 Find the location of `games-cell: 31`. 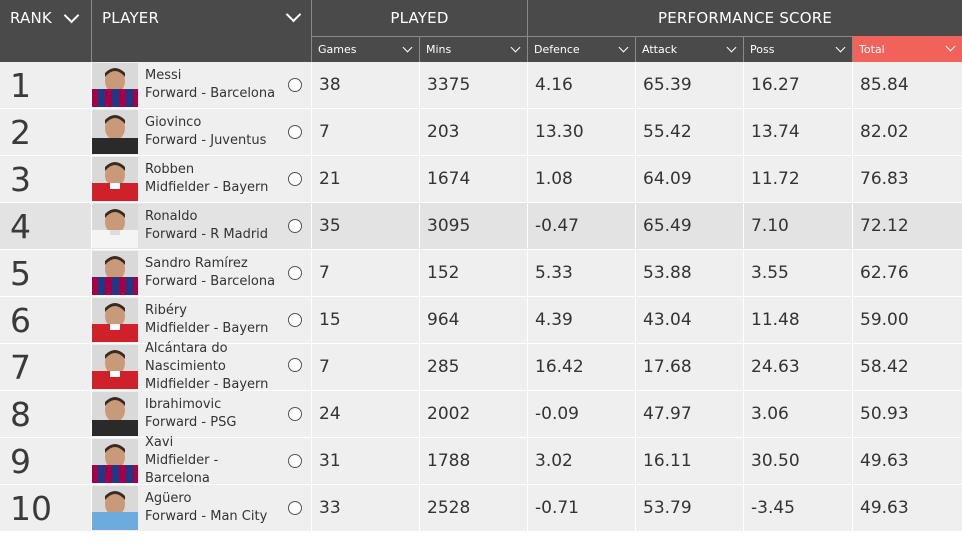

games-cell: 31 is located at coordinates (330, 461).